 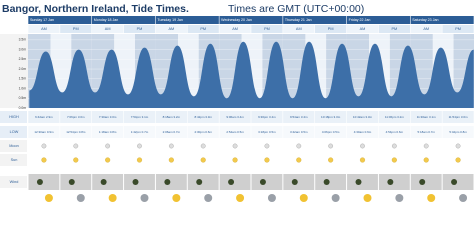 What do you see at coordinates (23, 88) in the screenshot?
I see `y-tick-label: 1.0m` at bounding box center [23, 88].